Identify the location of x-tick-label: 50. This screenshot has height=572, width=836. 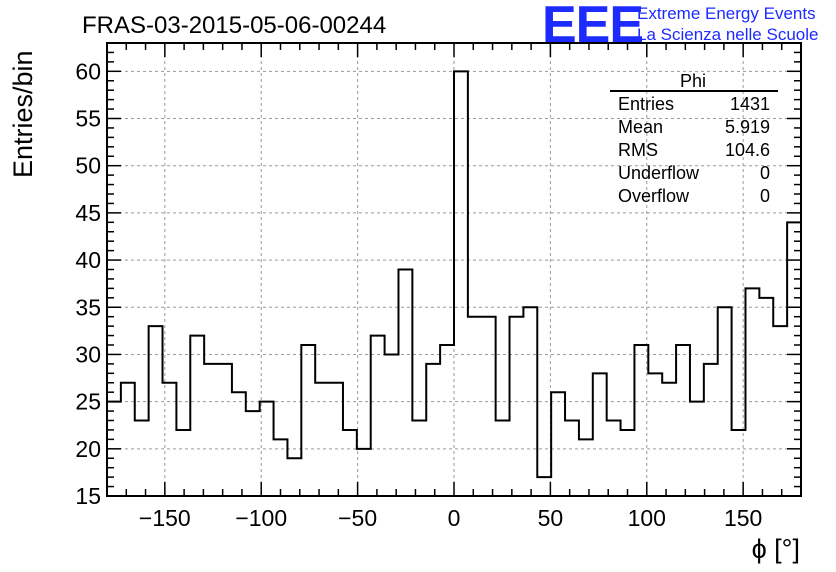
(551, 518).